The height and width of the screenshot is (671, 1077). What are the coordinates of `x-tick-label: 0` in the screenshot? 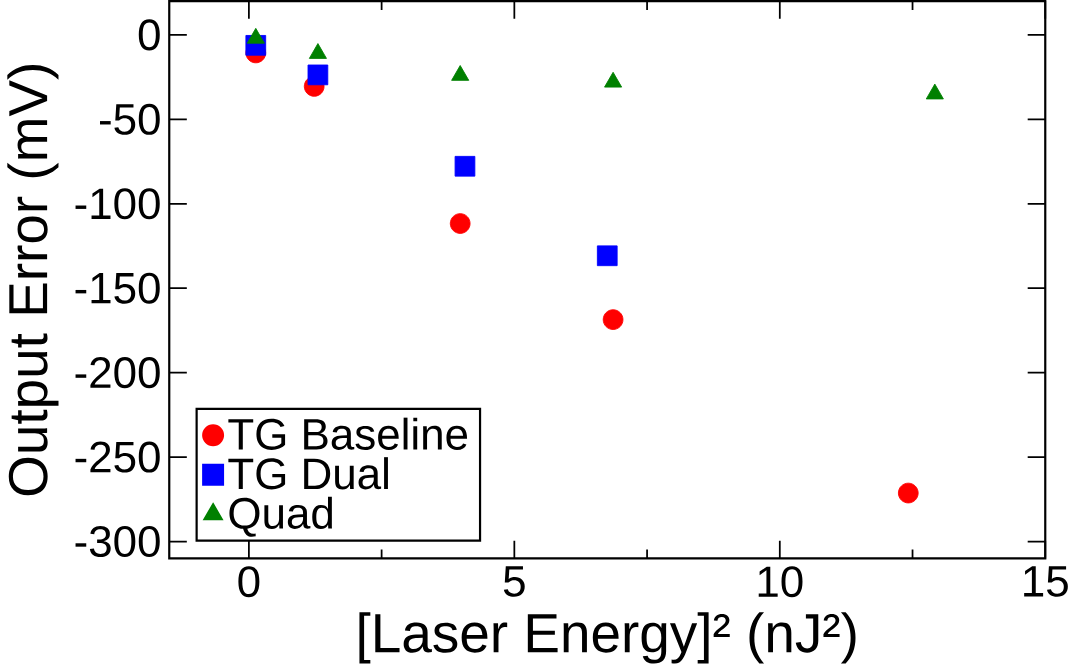 It's located at (249, 582).